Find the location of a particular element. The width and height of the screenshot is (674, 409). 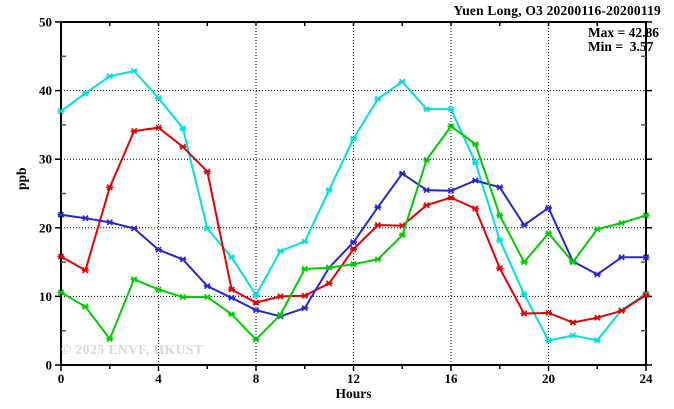

min-stat: Min = 3.57 is located at coordinates (620, 46).